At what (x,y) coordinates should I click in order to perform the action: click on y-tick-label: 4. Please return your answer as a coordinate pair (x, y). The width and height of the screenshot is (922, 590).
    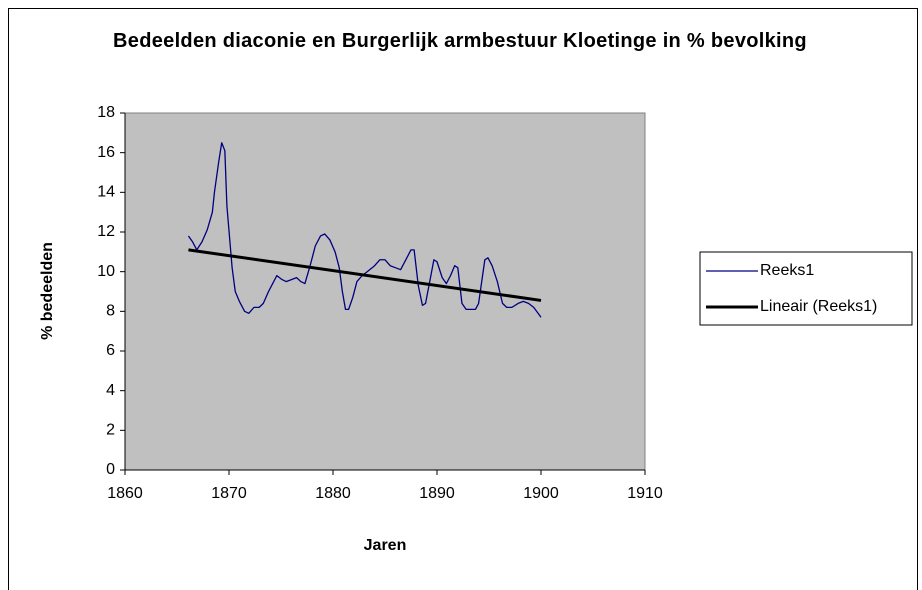
    Looking at the image, I should click on (110, 390).